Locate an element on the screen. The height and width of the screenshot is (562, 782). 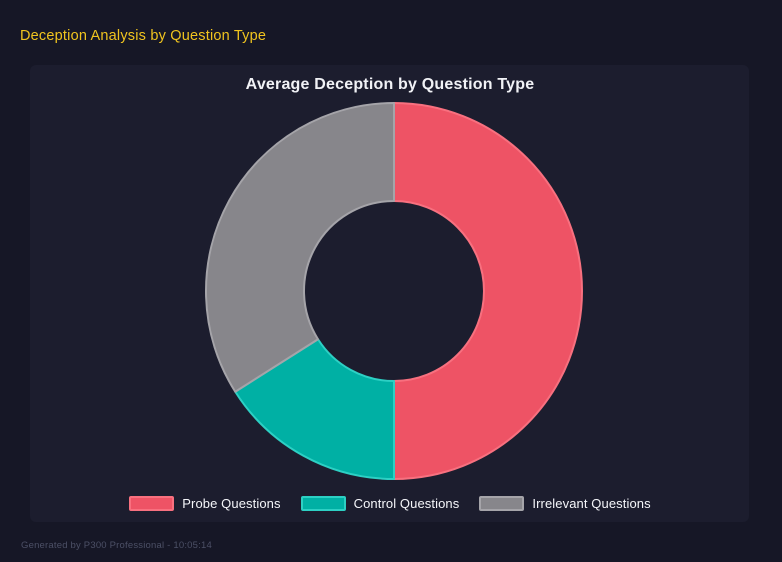
legend-item-irrelevant-questions: Irrelevant Questions is located at coordinates (565, 503).